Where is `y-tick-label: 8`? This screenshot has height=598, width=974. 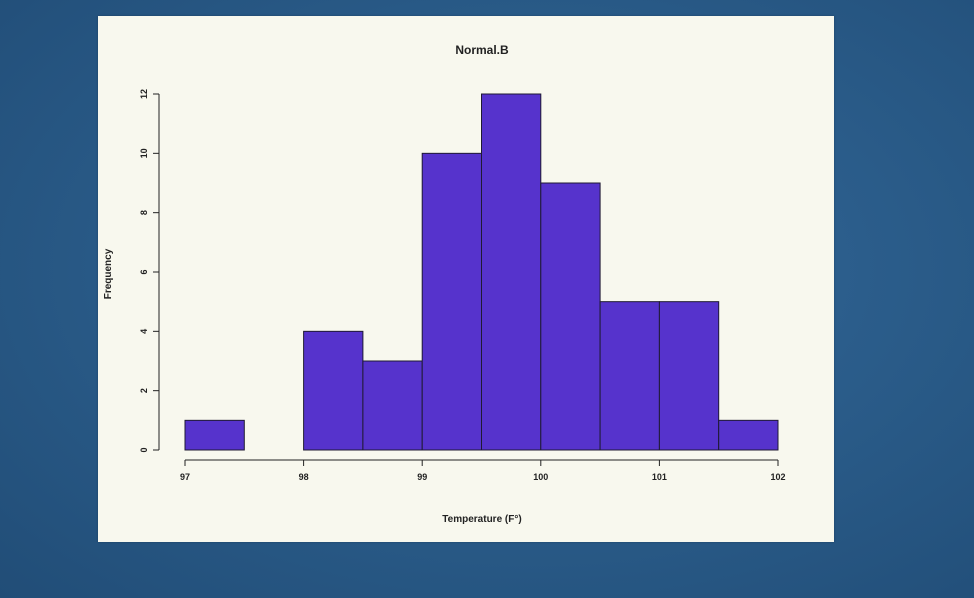
y-tick-label: 8 is located at coordinates (144, 212).